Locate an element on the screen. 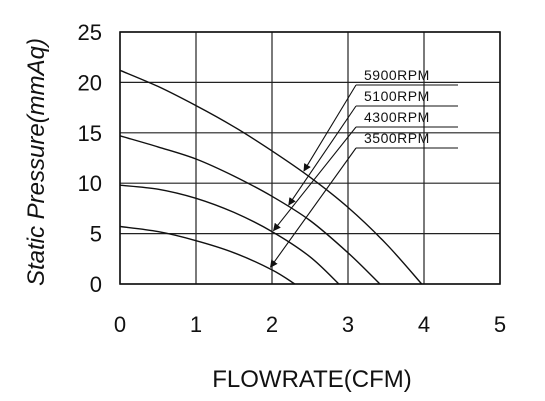 This screenshot has width=545, height=401. legend-label-5900rpm: 5900RPM is located at coordinates (397, 75).